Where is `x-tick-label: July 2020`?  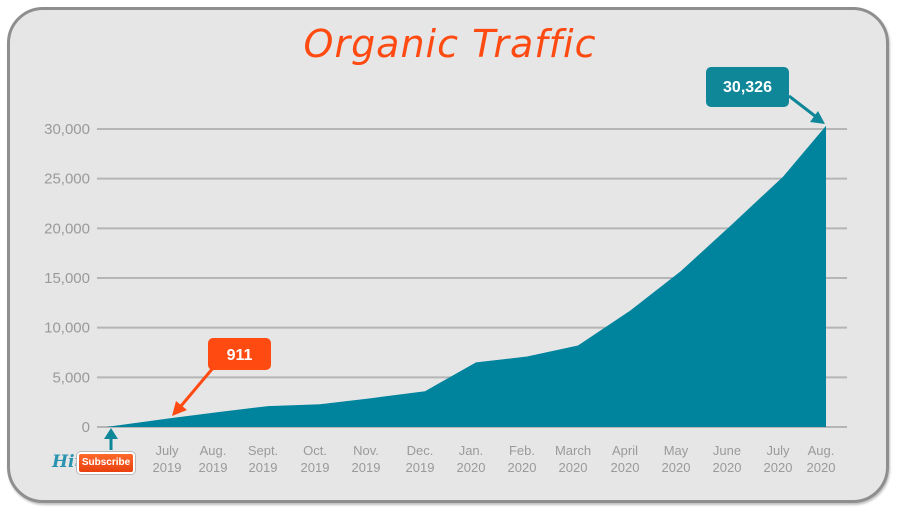
x-tick-label: July 2020 is located at coordinates (778, 459).